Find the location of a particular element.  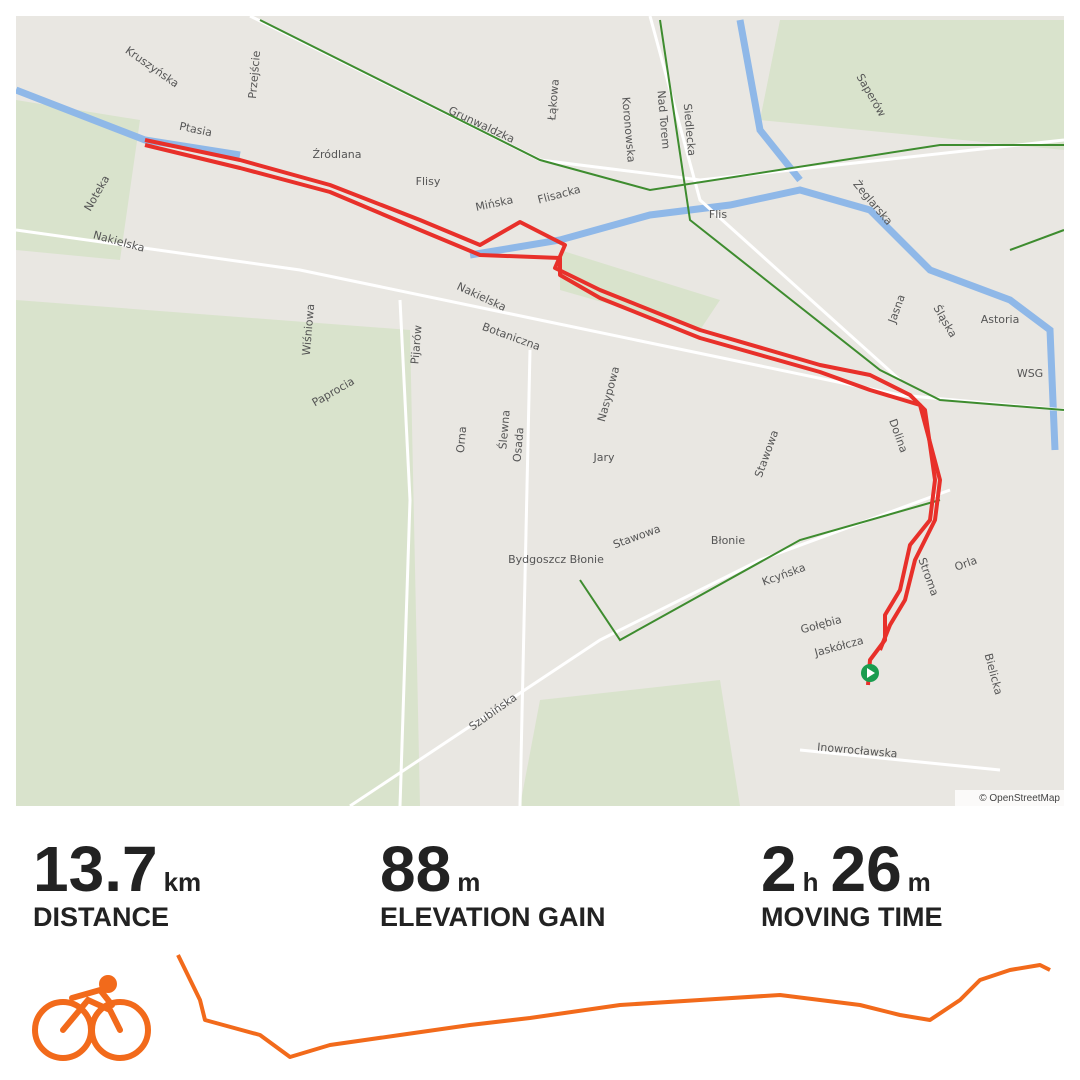

stat-label: ELEVATION GAIN is located at coordinates (493, 917).